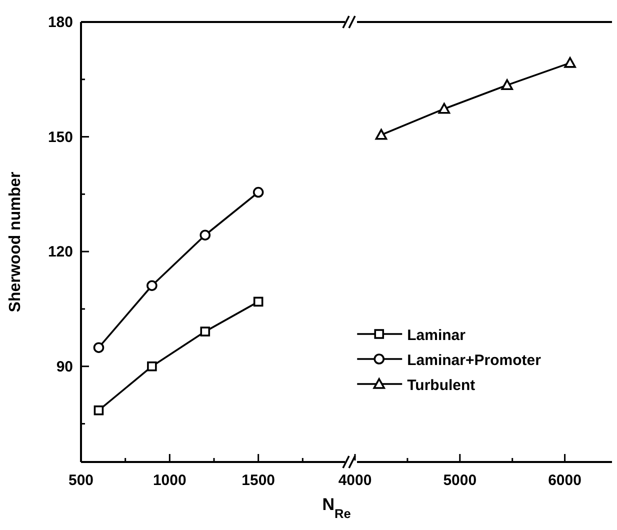 This screenshot has width=617, height=530. I want to click on x-tick-label: 500, so click(81, 480).